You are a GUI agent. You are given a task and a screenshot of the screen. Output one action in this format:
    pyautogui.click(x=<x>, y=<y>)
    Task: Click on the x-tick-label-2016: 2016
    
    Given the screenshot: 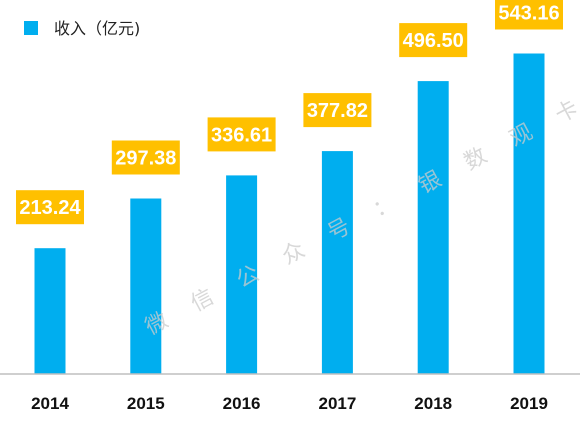 What is the action you would take?
    pyautogui.click(x=242, y=403)
    